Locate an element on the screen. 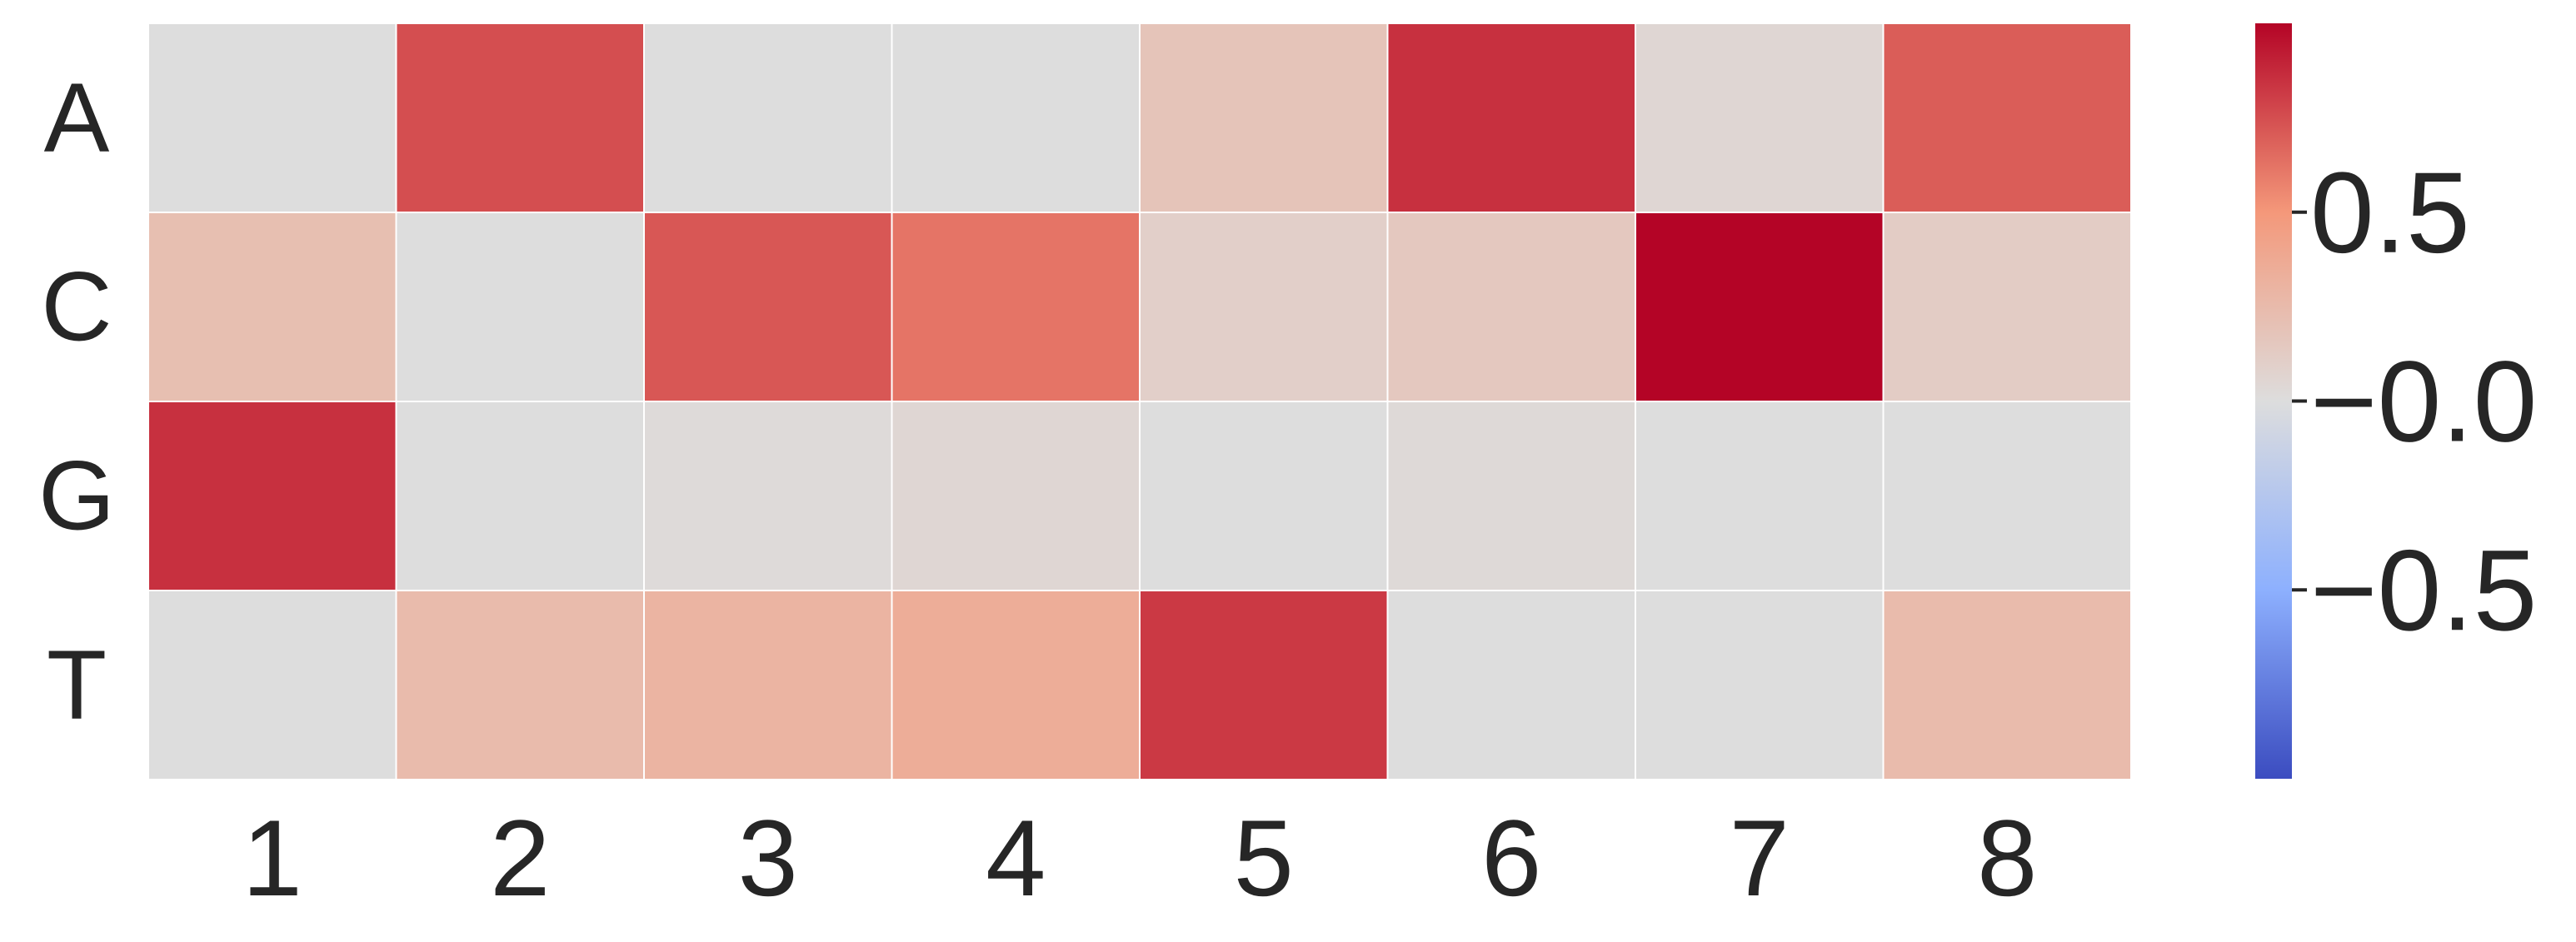 Image resolution: width=2576 pixels, height=942 pixels. x-tick-label-6: 6 is located at coordinates (1511, 858).